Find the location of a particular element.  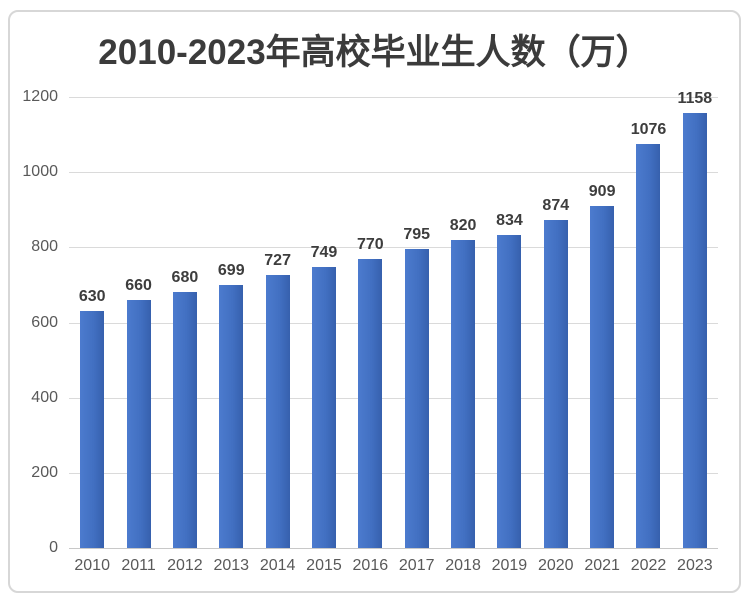

x-tick-label: 2012 is located at coordinates (185, 565).